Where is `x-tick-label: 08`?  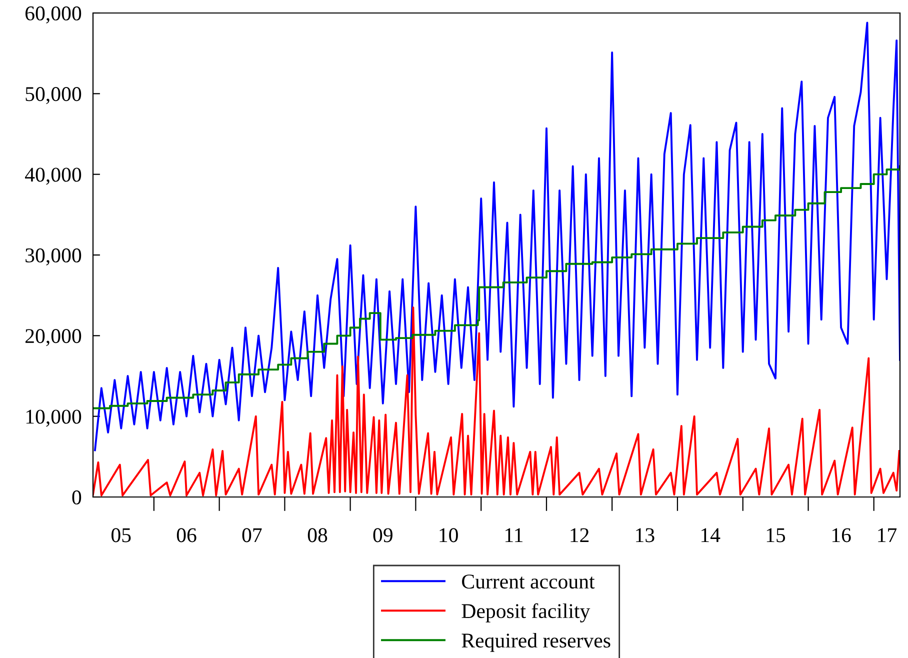 x-tick-label: 08 is located at coordinates (318, 535).